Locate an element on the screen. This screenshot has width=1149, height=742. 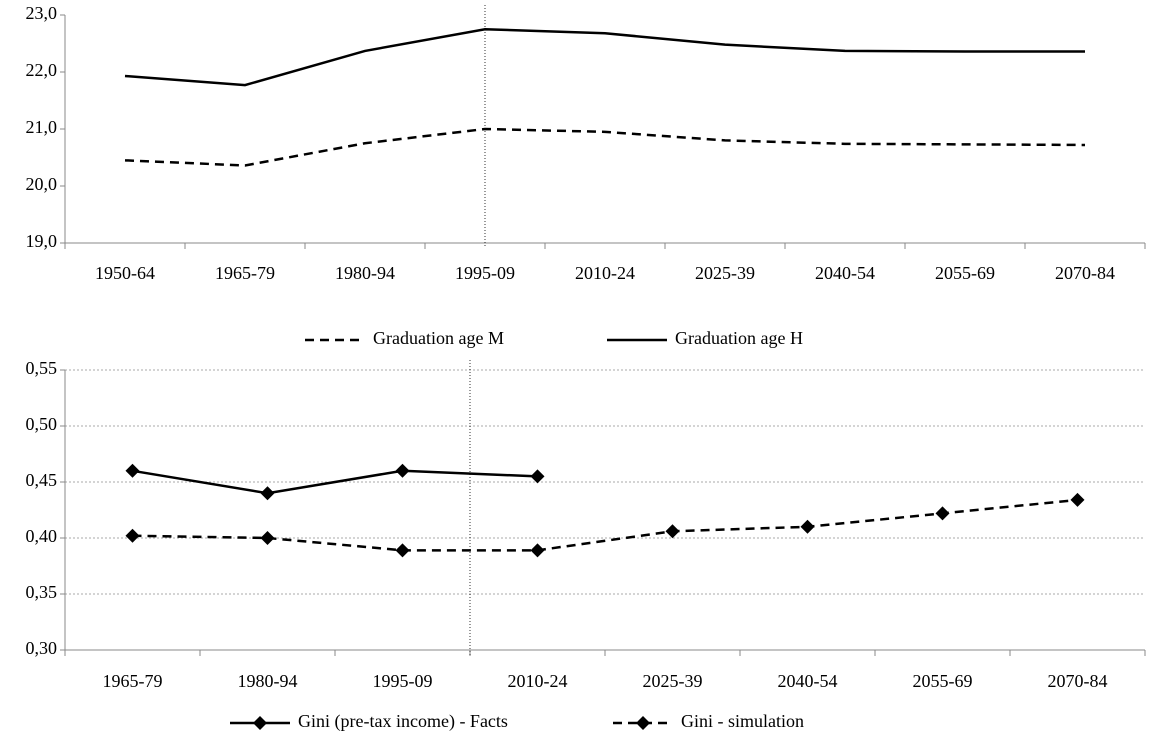
legend-label: Gini (pre-tax income) - Facts is located at coordinates (403, 721).